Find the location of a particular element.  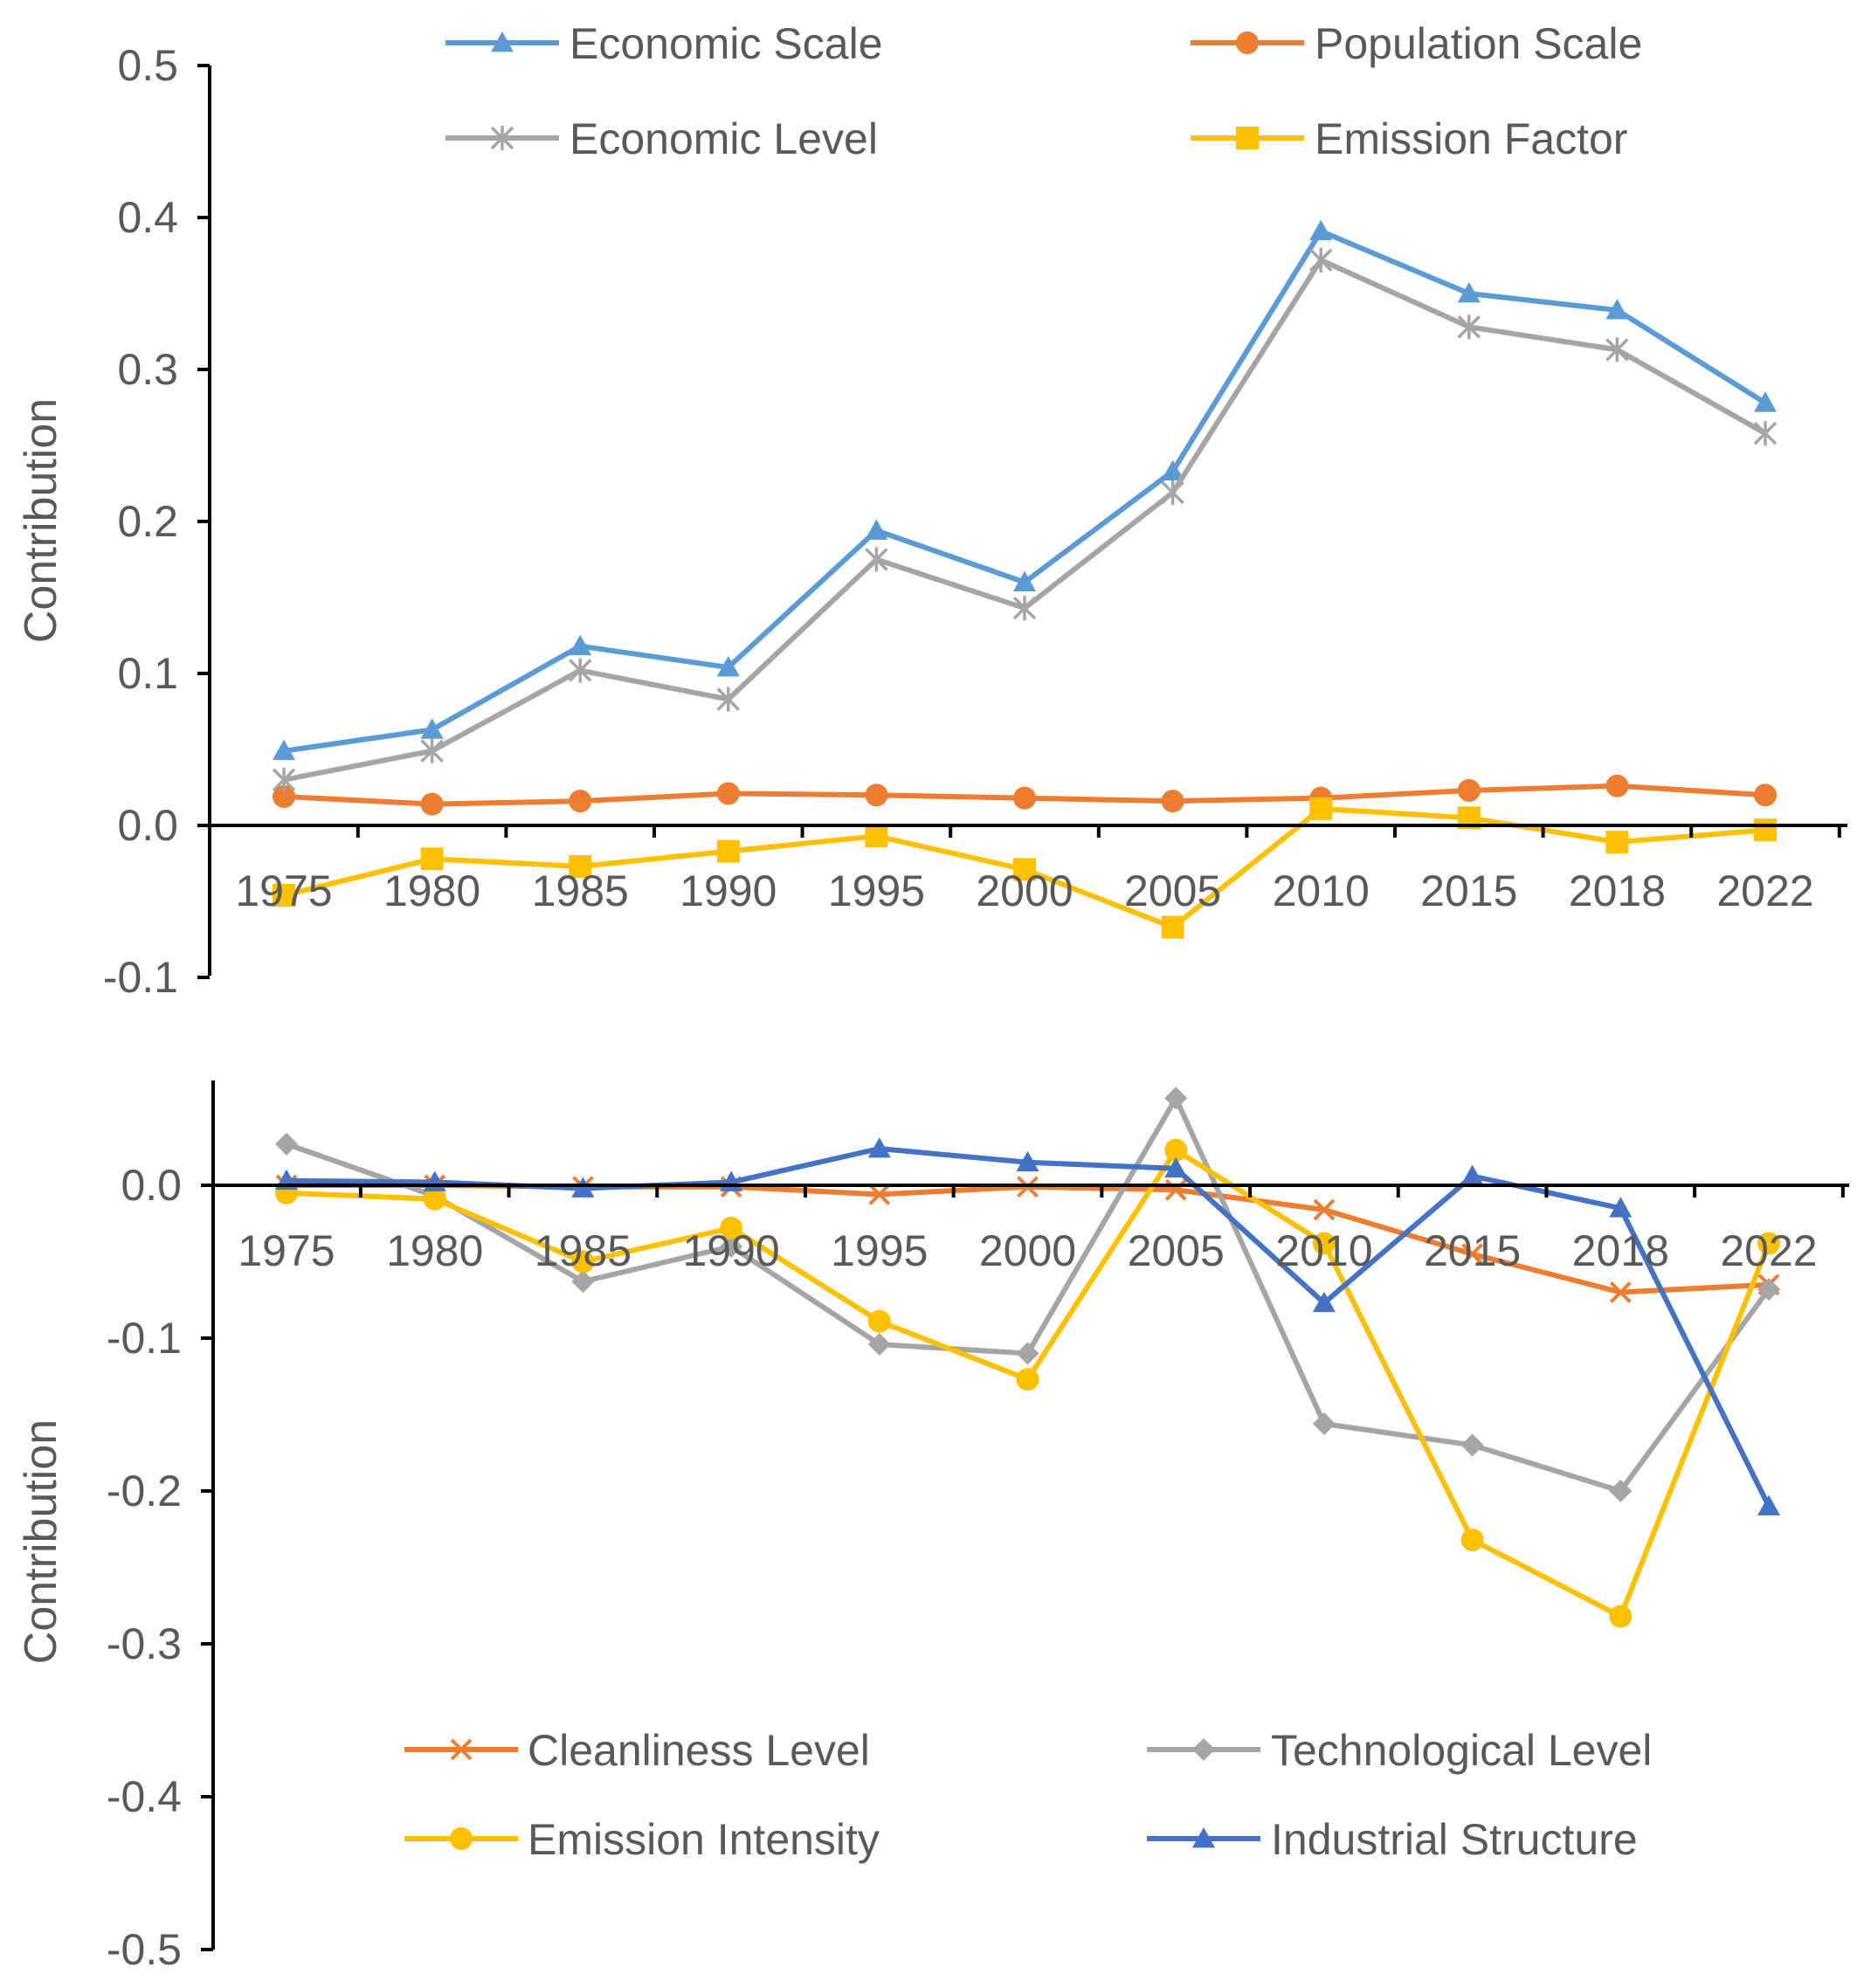

legend-marker-economic-scale is located at coordinates (502, 41).